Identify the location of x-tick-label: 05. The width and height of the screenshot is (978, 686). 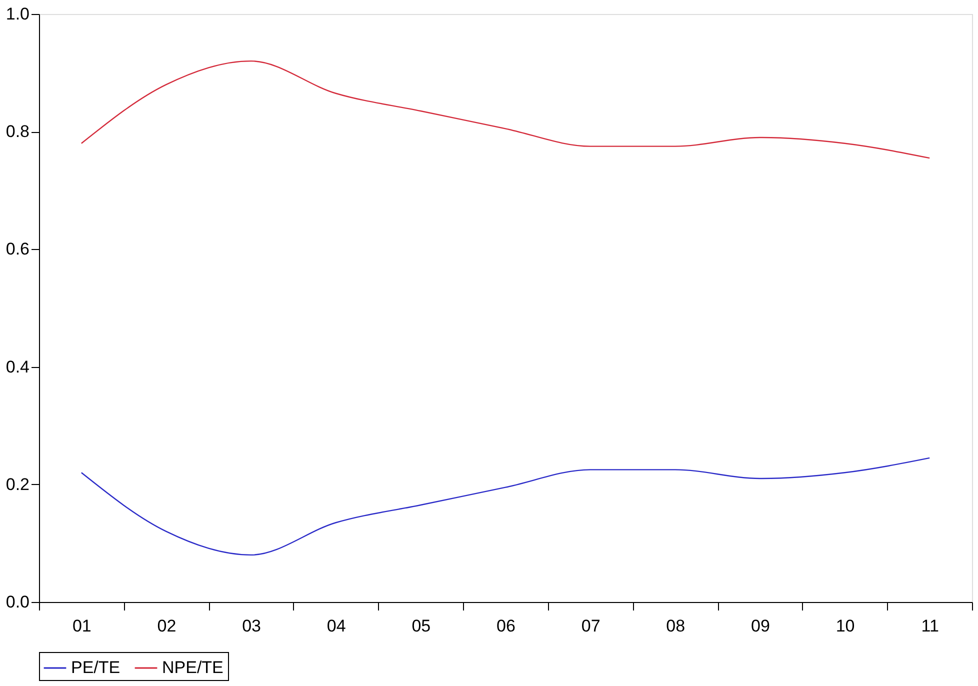
(421, 626).